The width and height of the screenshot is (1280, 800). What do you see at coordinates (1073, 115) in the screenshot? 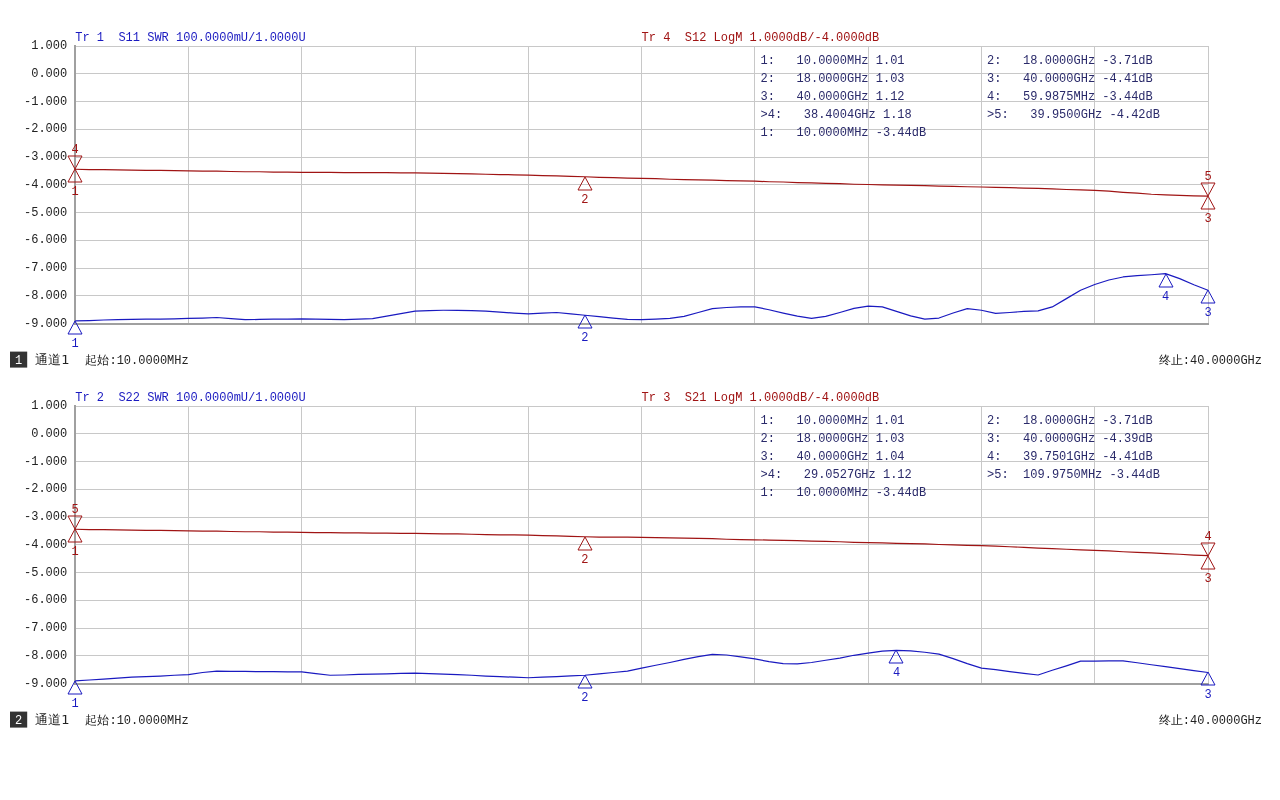
I see `annotation: >5: 39.9500GHz -4.42dB` at bounding box center [1073, 115].